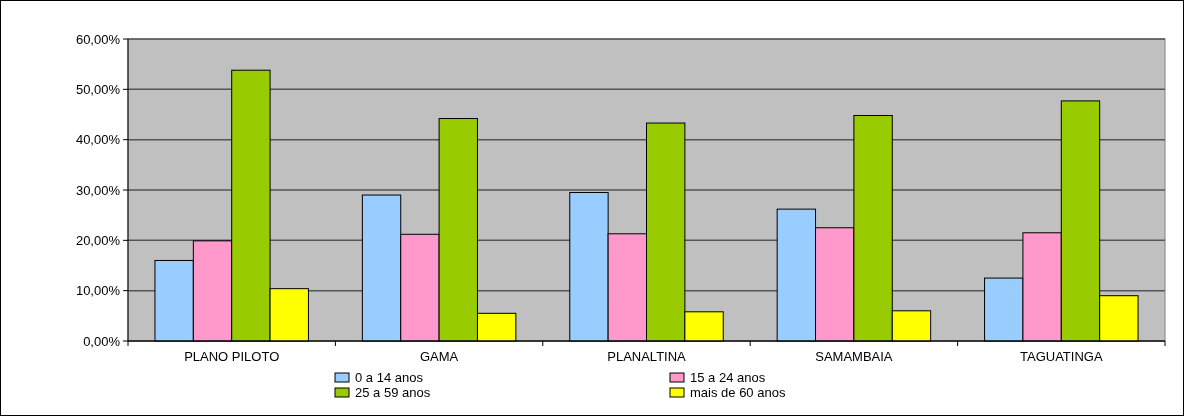  Describe the element at coordinates (738, 392) in the screenshot. I see `legend-label: mais de 60 anos` at that location.